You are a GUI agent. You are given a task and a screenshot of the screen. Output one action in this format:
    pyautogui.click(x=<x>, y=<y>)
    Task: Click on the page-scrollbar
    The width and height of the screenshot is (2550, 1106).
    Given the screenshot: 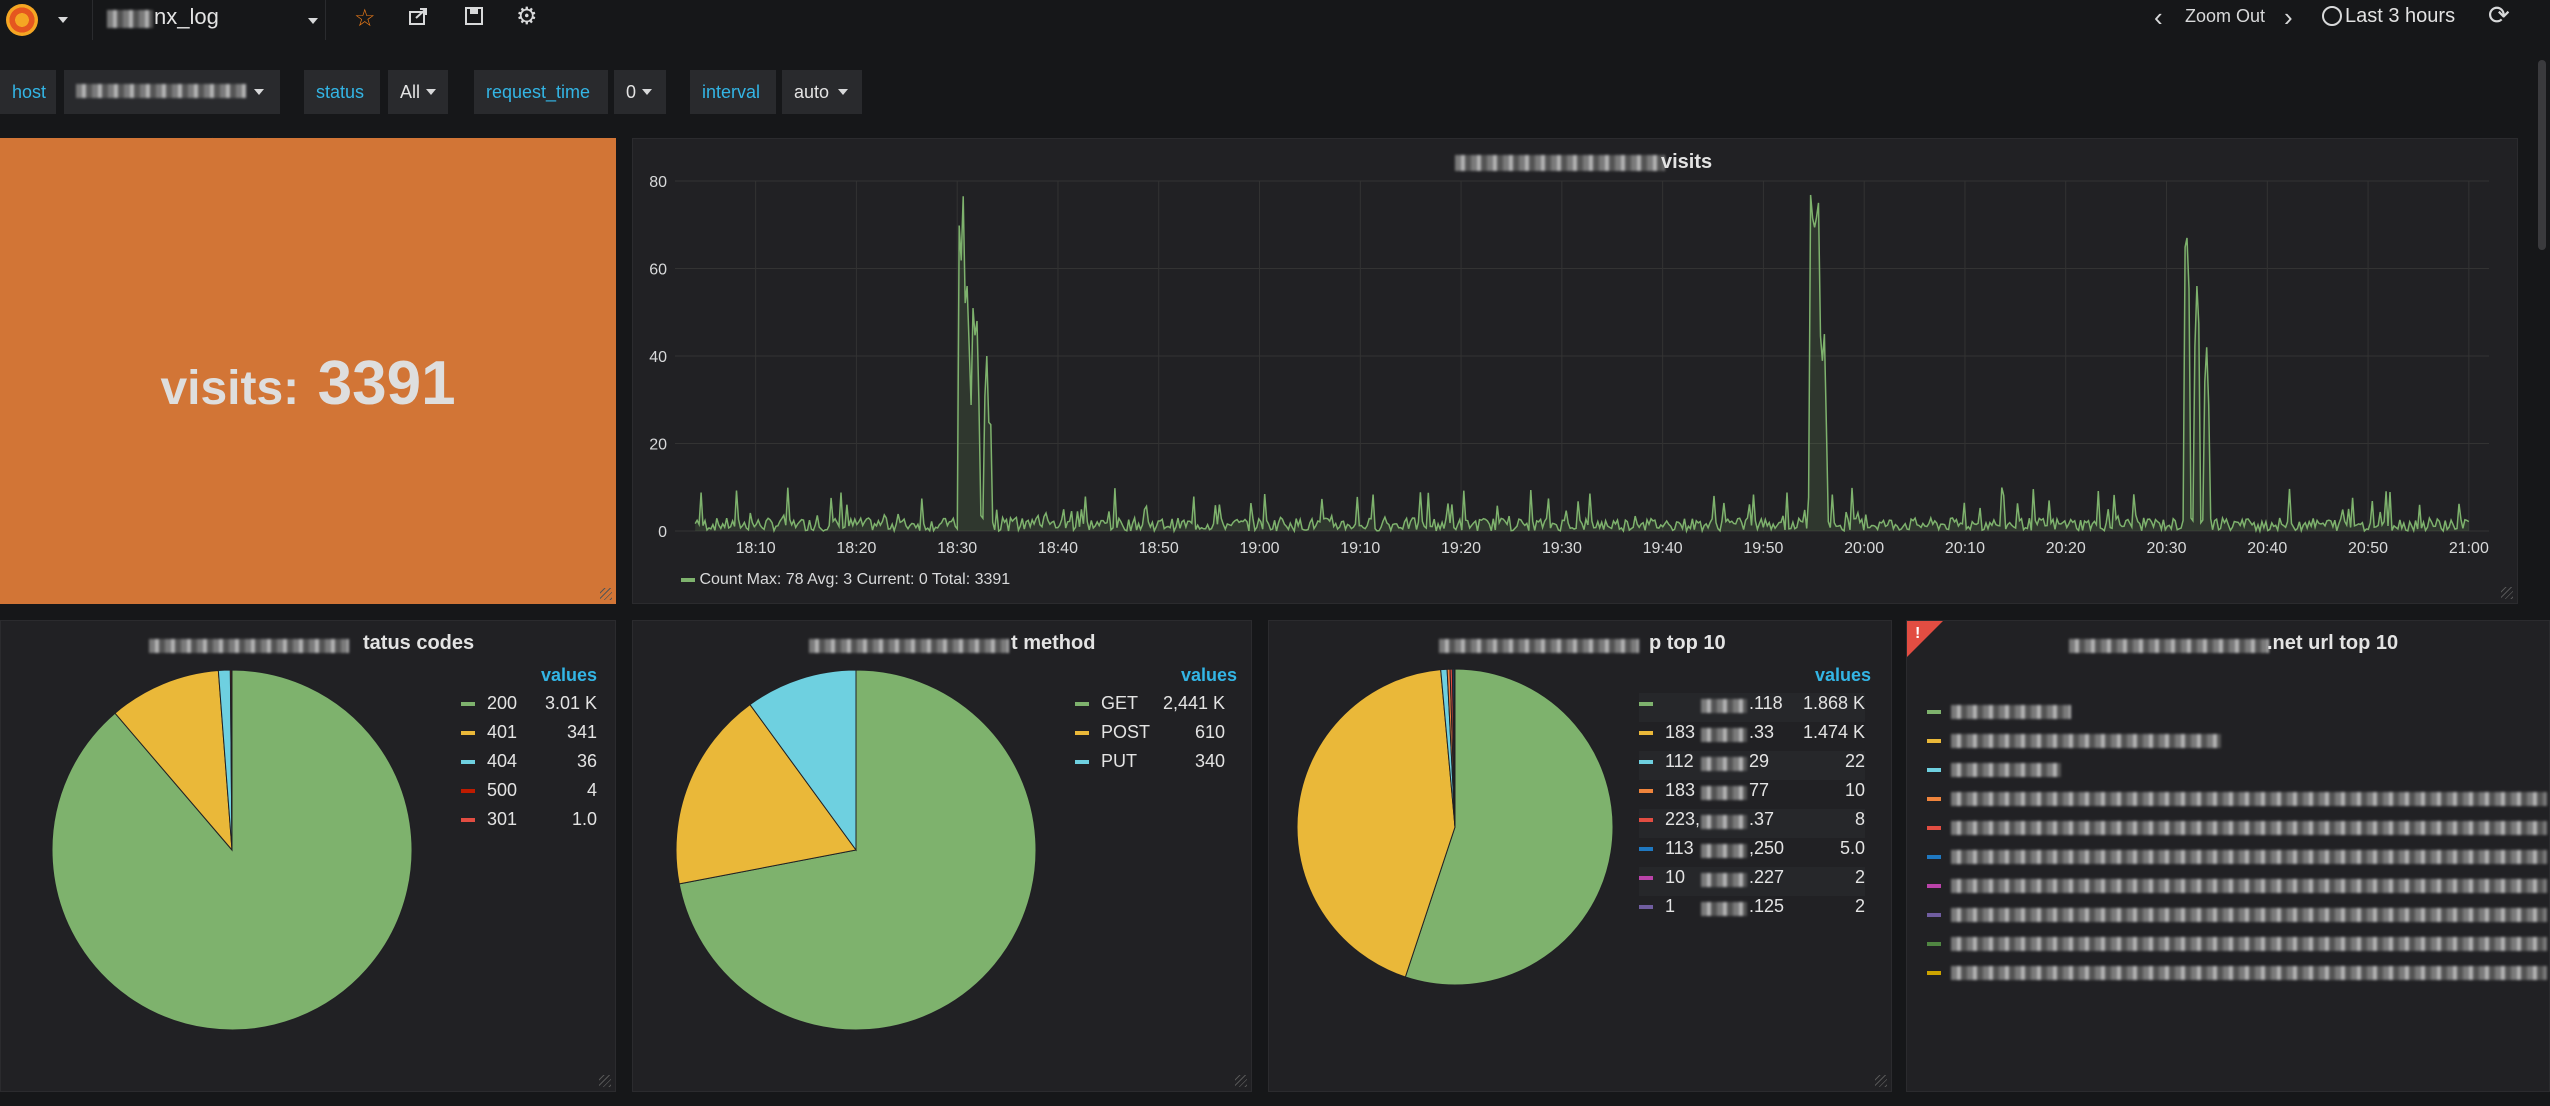 What is the action you would take?
    pyautogui.click(x=2542, y=155)
    